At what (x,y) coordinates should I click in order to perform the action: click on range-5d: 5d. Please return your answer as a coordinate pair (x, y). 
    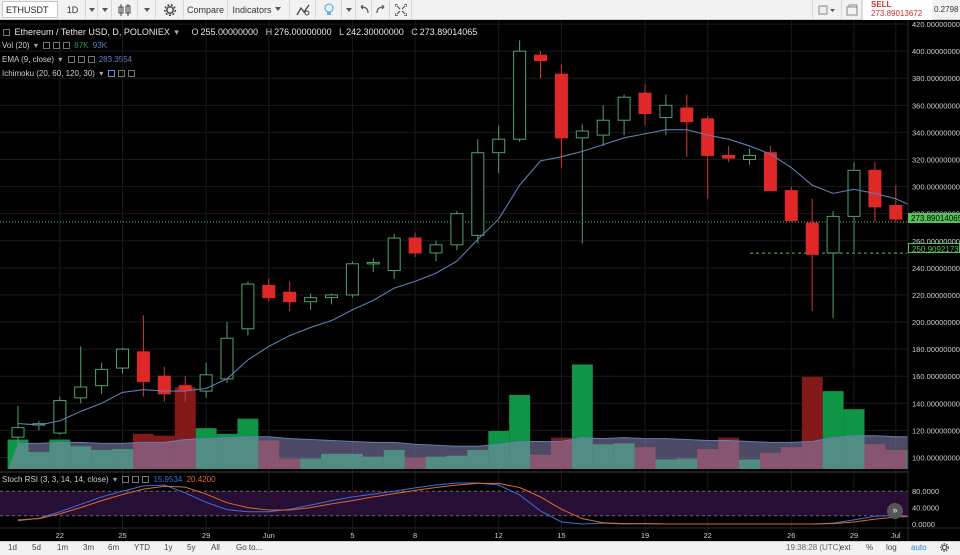
    Looking at the image, I should click on (36, 547).